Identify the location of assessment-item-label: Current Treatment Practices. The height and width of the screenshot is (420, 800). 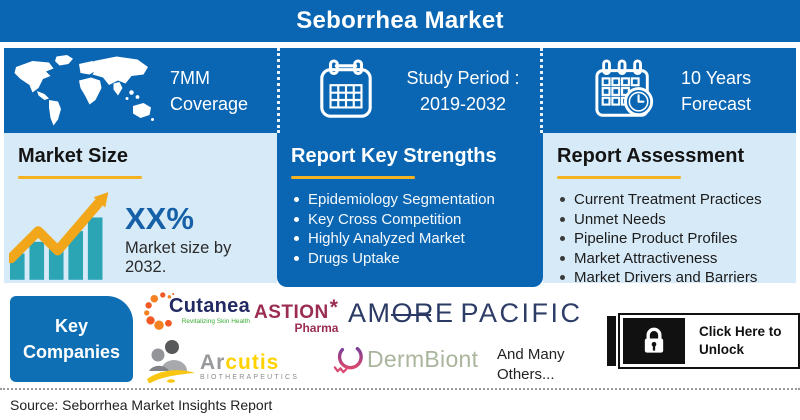
(668, 199).